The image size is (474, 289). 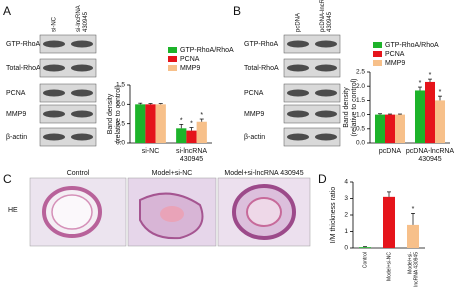 I want to click on x-tick-label: Control, so click(x=365, y=260).